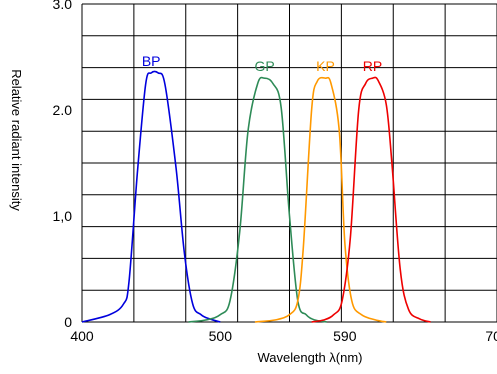  I want to click on x-axis-label: Wavelength λ(nm), so click(310, 357).